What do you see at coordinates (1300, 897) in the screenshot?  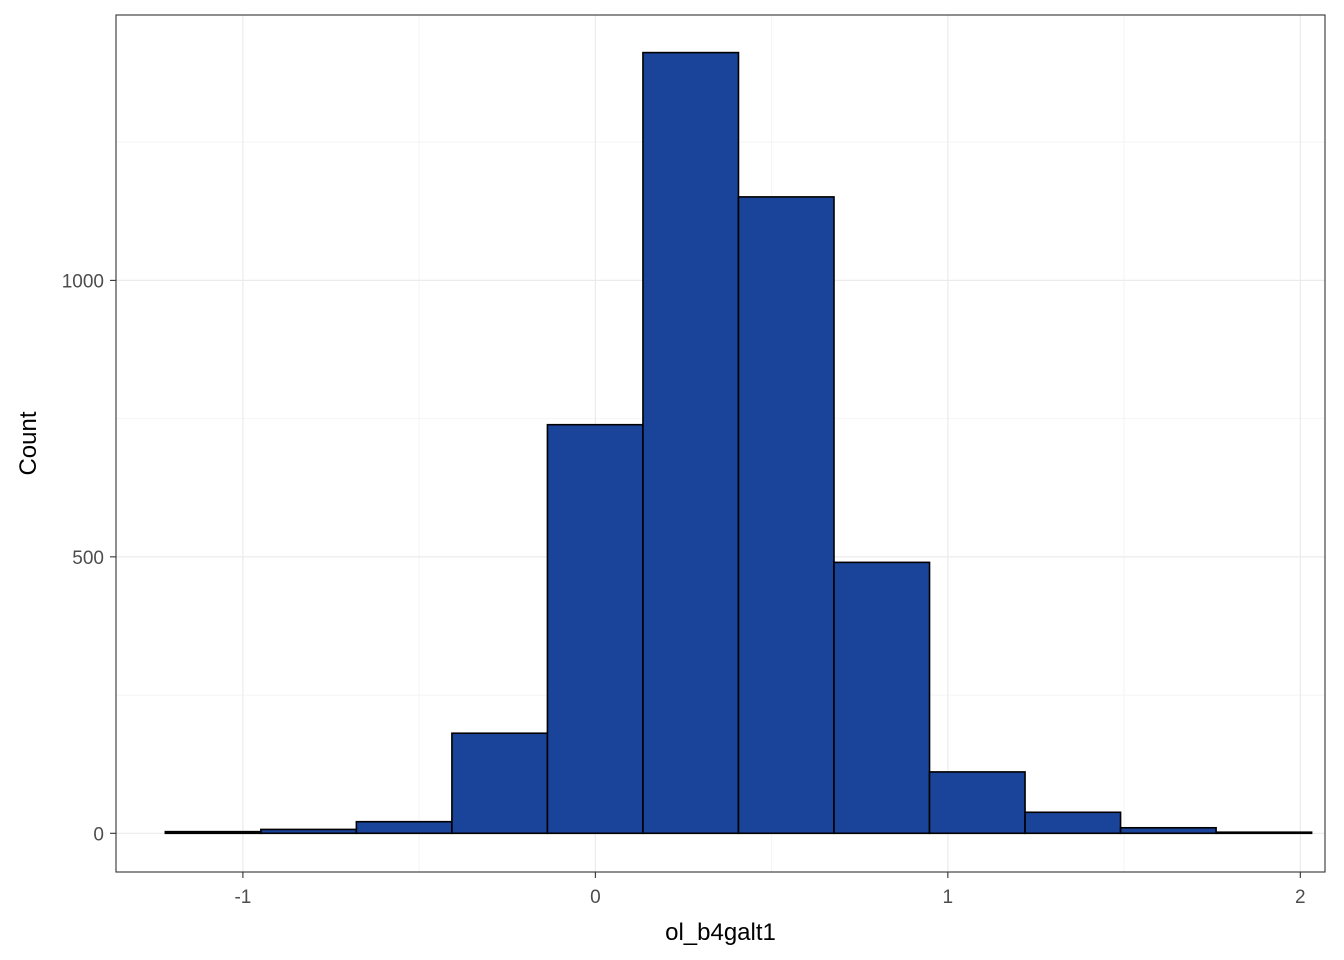 I see `x-tick-label: 2` at bounding box center [1300, 897].